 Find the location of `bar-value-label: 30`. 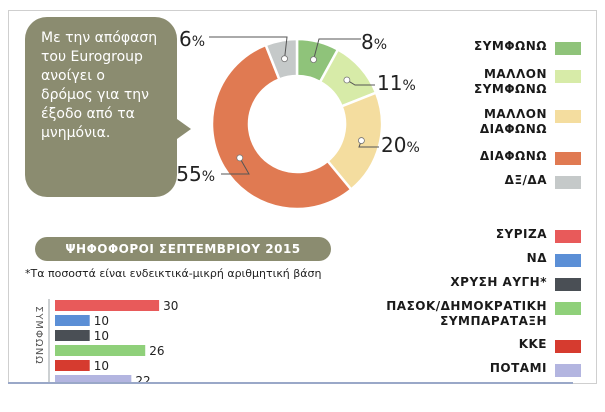

bar-value-label: 30 is located at coordinates (170, 306).